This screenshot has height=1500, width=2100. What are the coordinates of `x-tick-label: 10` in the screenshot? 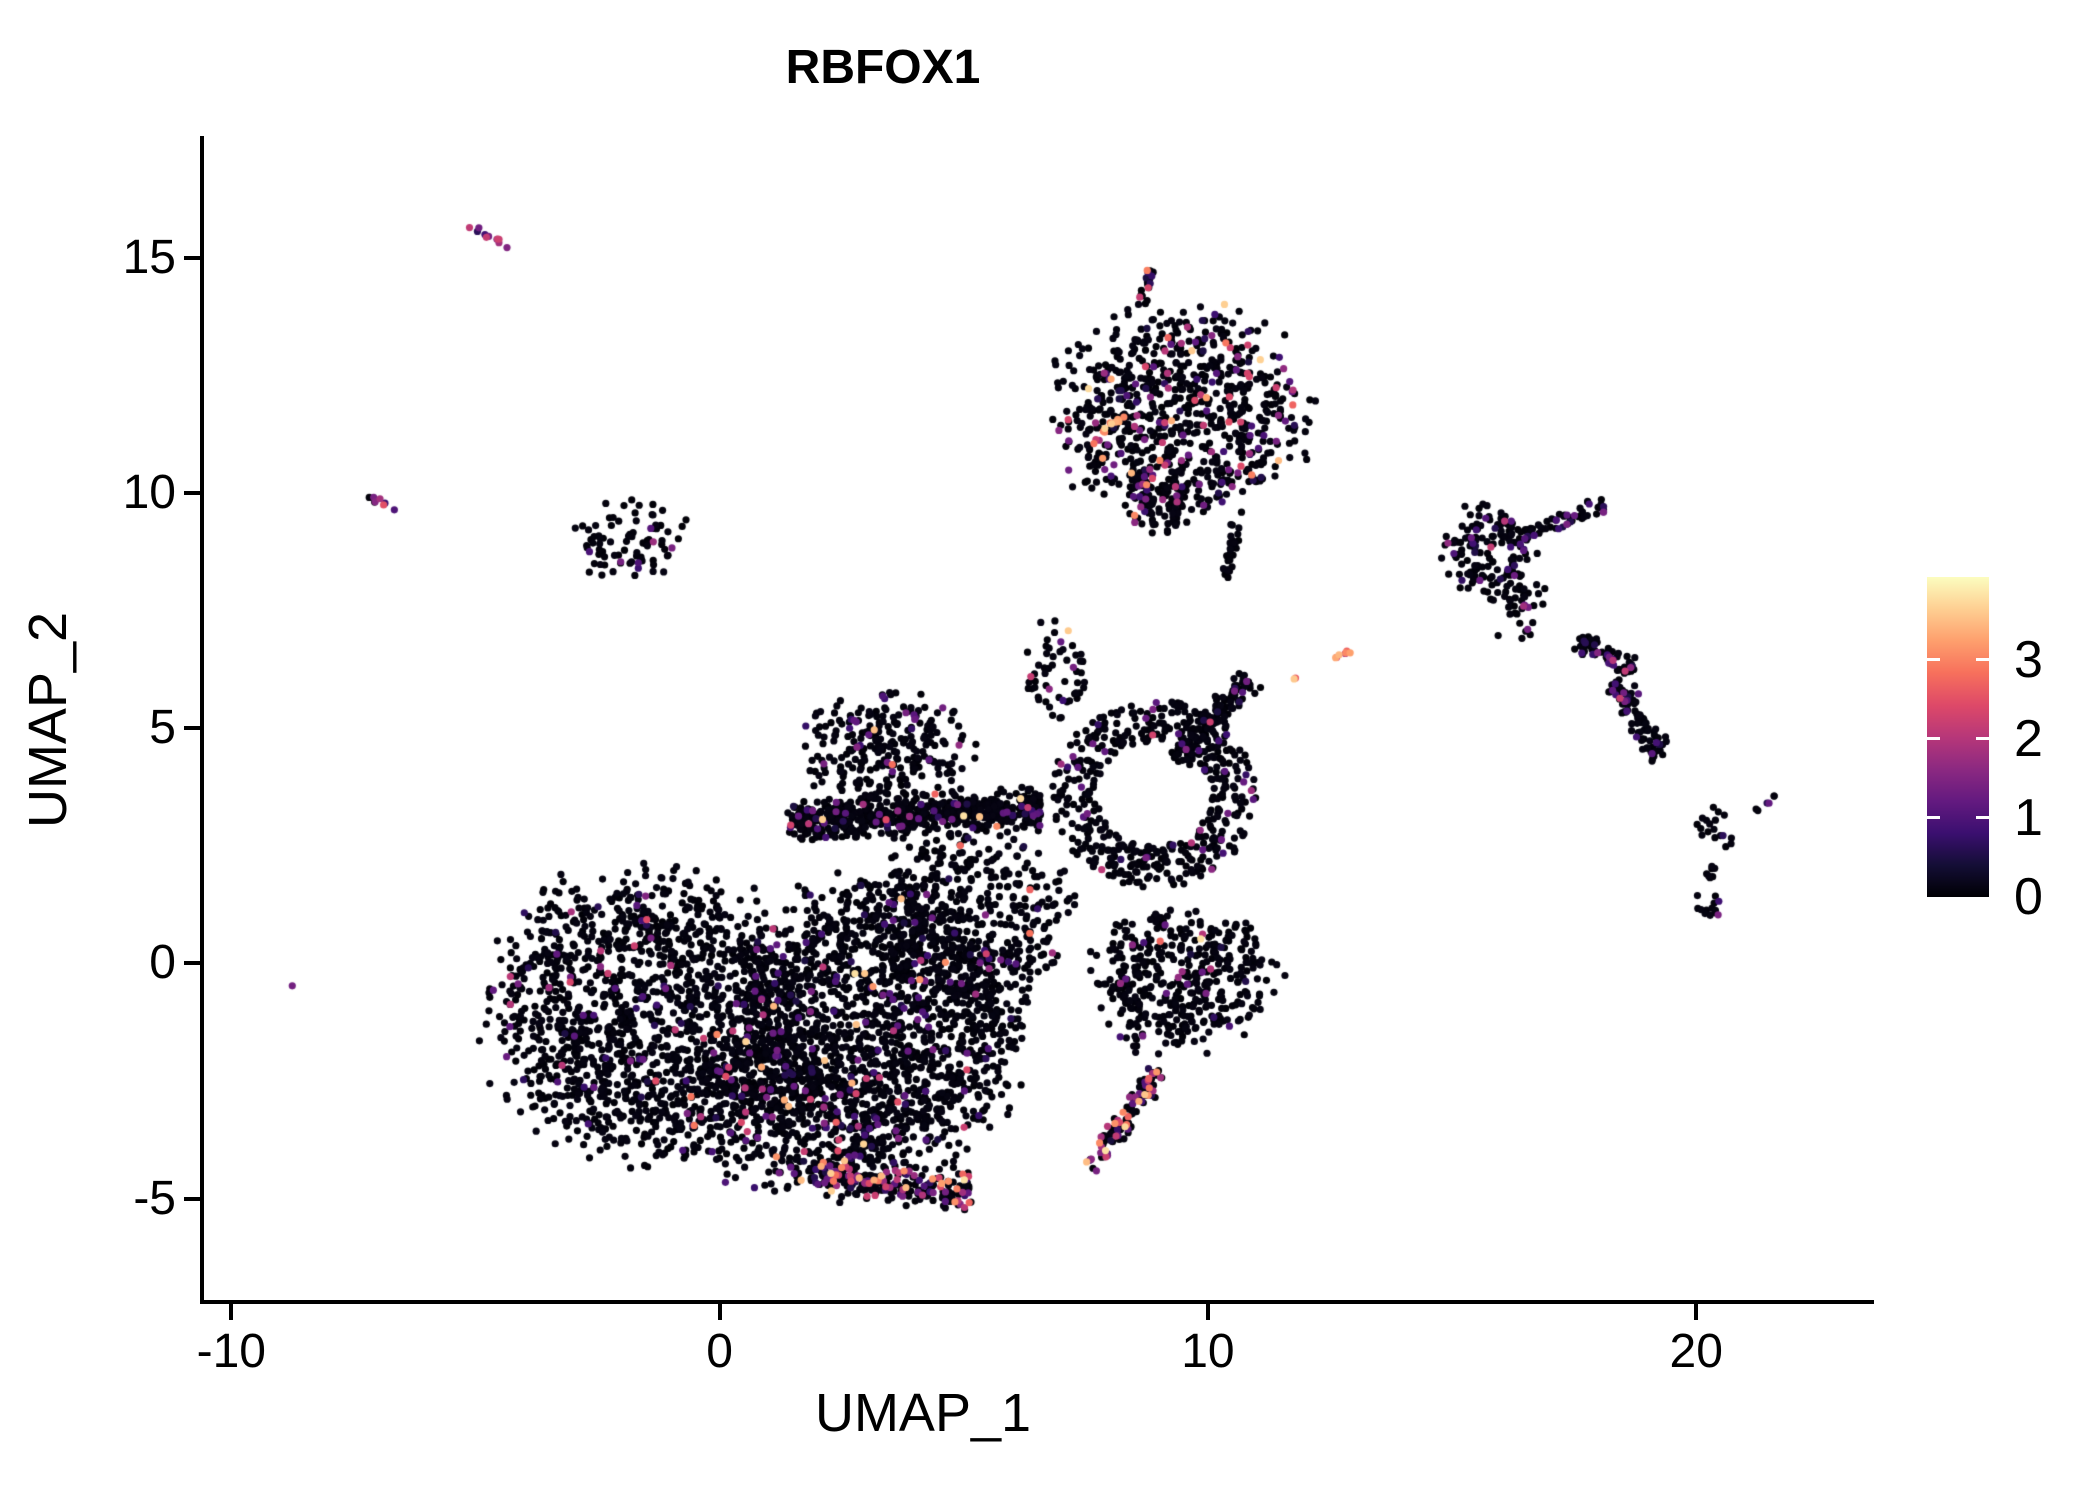 It's located at (1208, 1351).